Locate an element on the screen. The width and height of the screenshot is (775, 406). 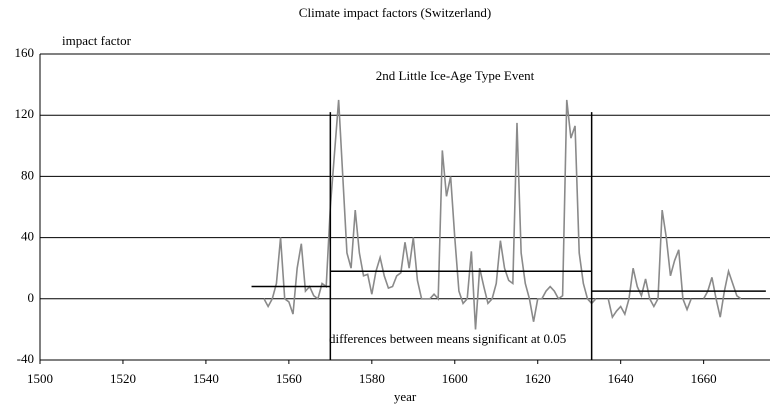
annotation: 2nd Little Ice-Age Type Event is located at coordinates (455, 75).